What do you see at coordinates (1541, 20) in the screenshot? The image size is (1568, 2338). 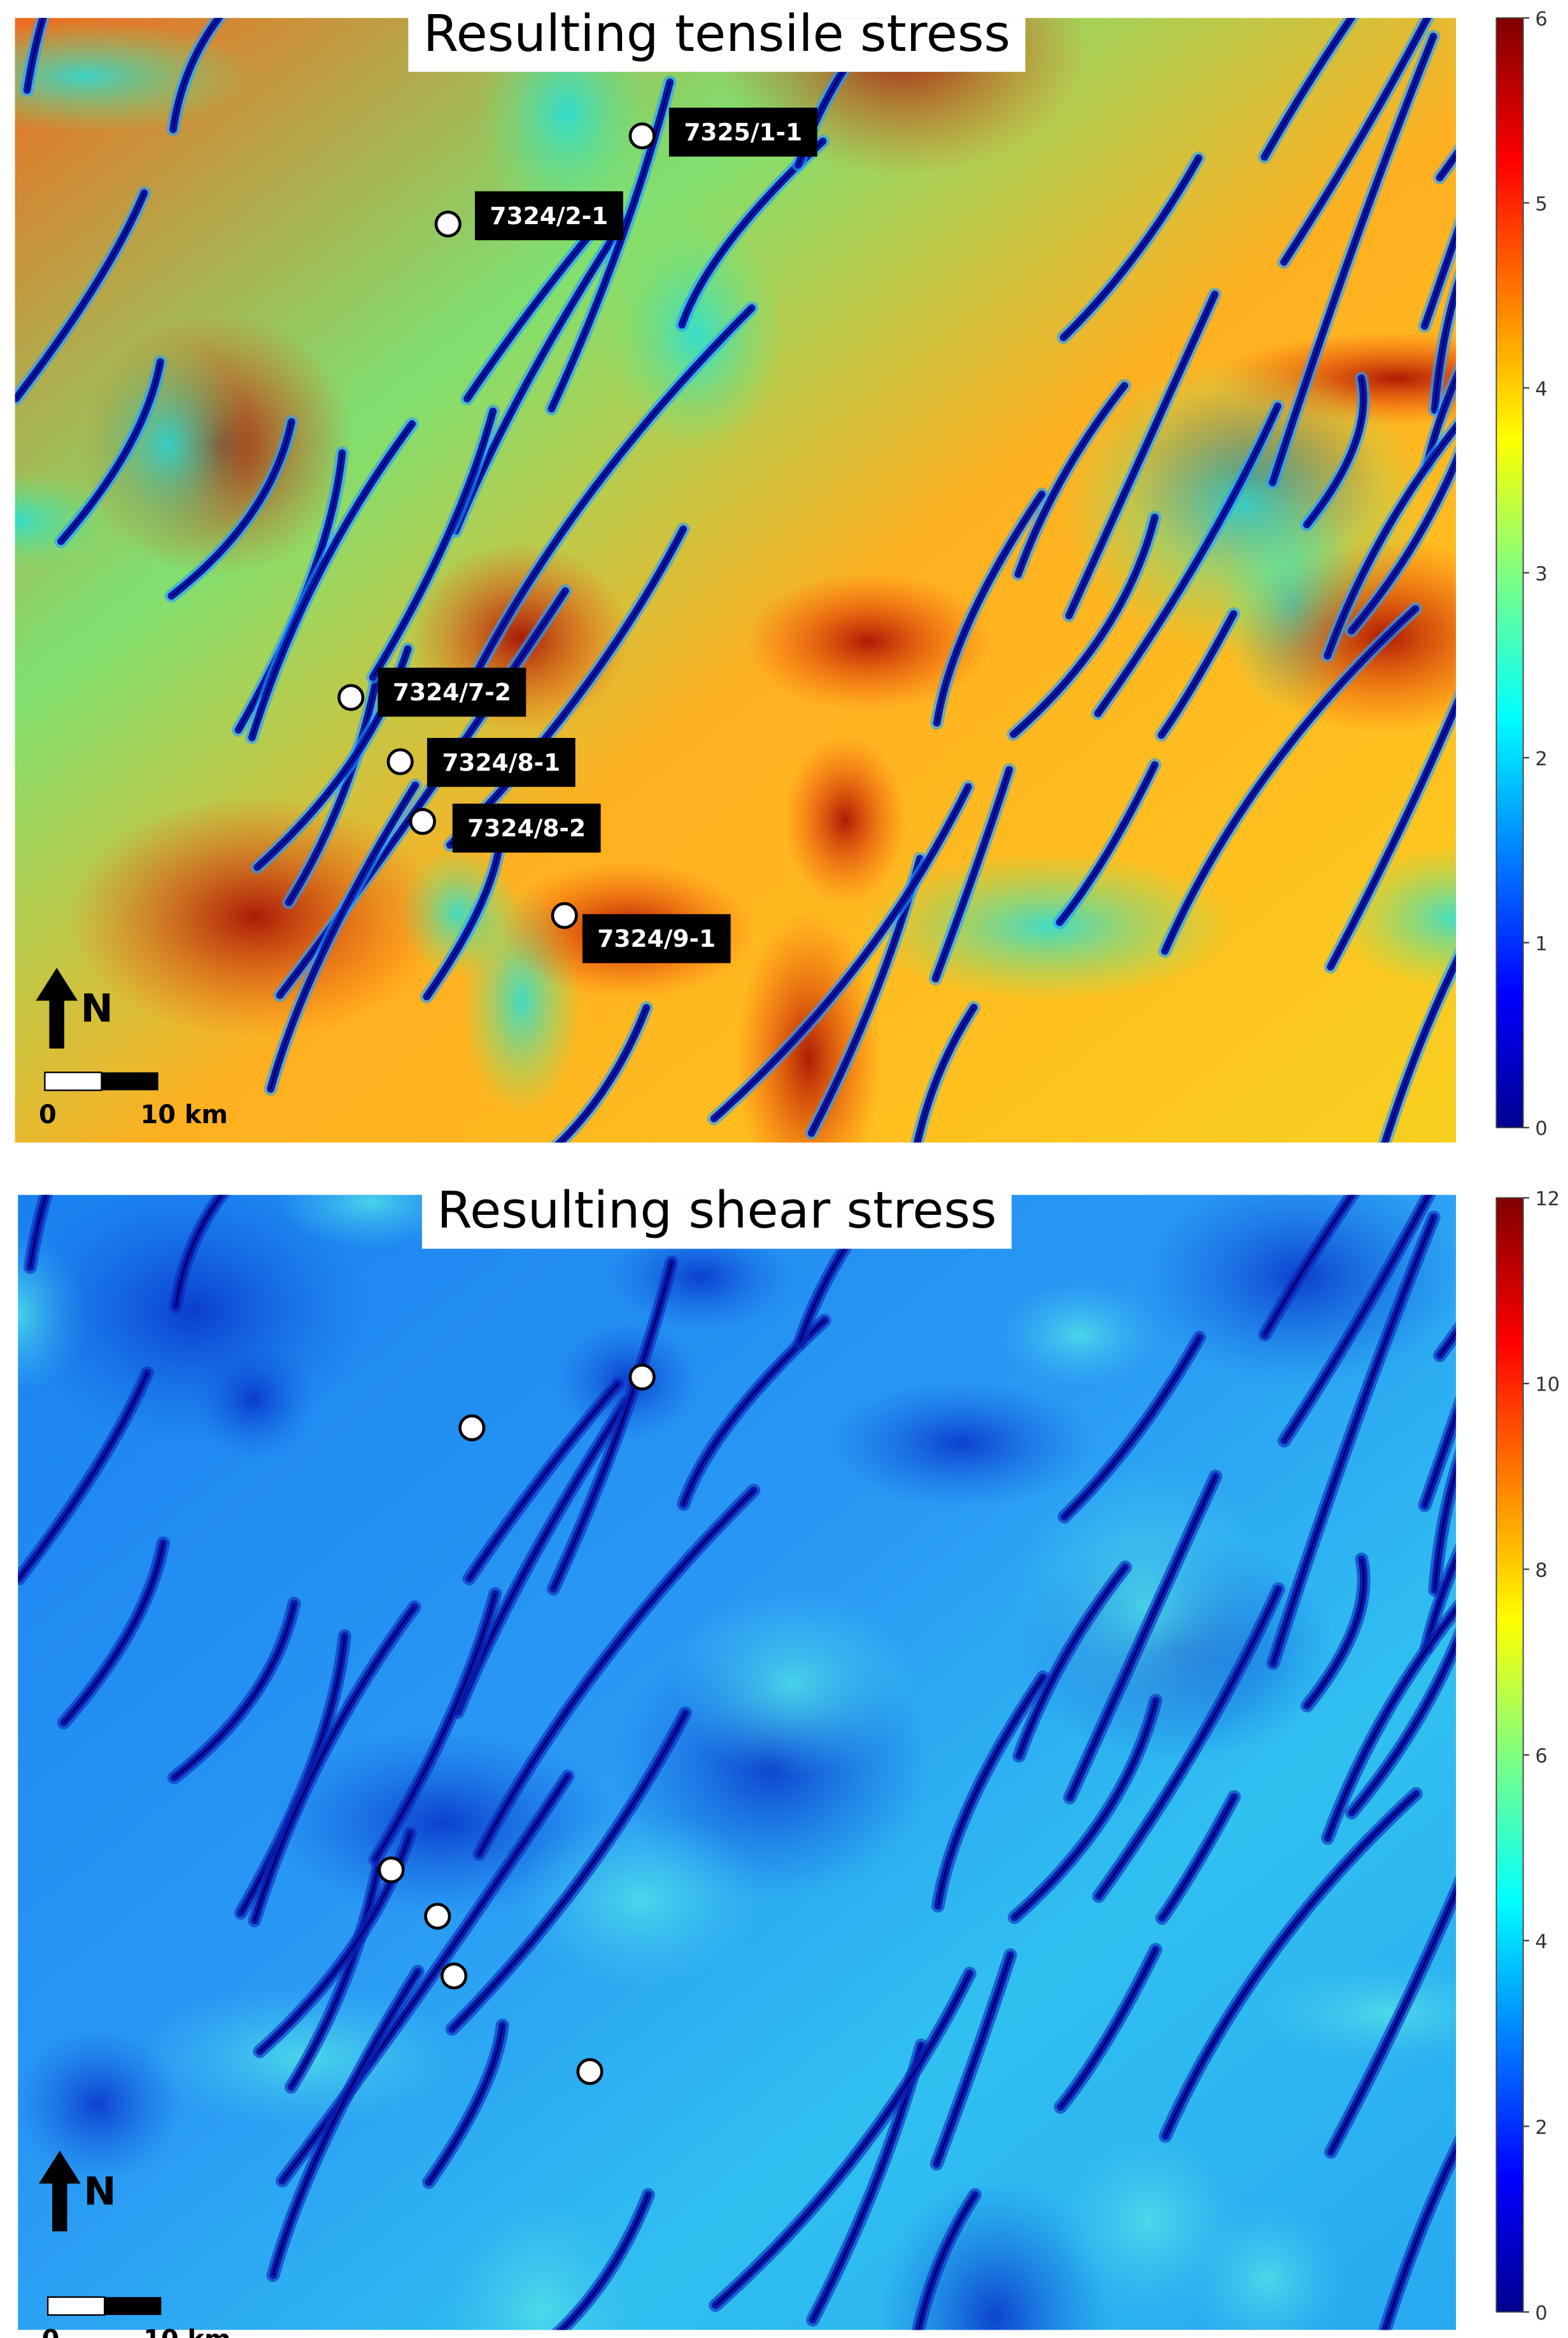 I see `colorbar-tick-label: 6` at bounding box center [1541, 20].